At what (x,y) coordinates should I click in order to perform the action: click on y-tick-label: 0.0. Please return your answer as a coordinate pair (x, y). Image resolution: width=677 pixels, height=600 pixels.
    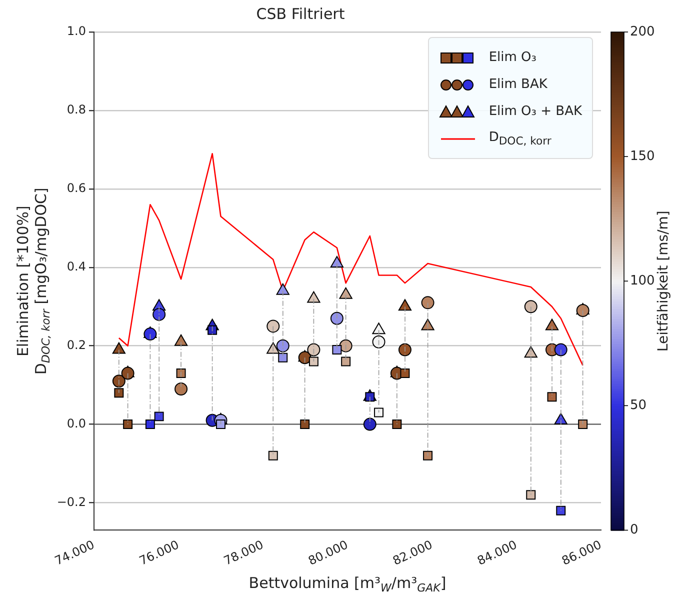
    Looking at the image, I should click on (76, 423).